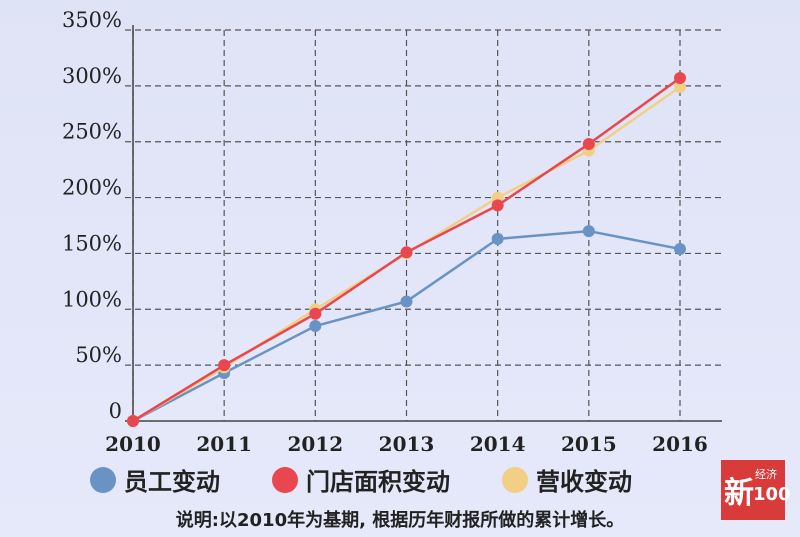 Image resolution: width=800 pixels, height=537 pixels. Describe the element at coordinates (172, 482) in the screenshot. I see `legend-label-staff: 员工变动` at that location.